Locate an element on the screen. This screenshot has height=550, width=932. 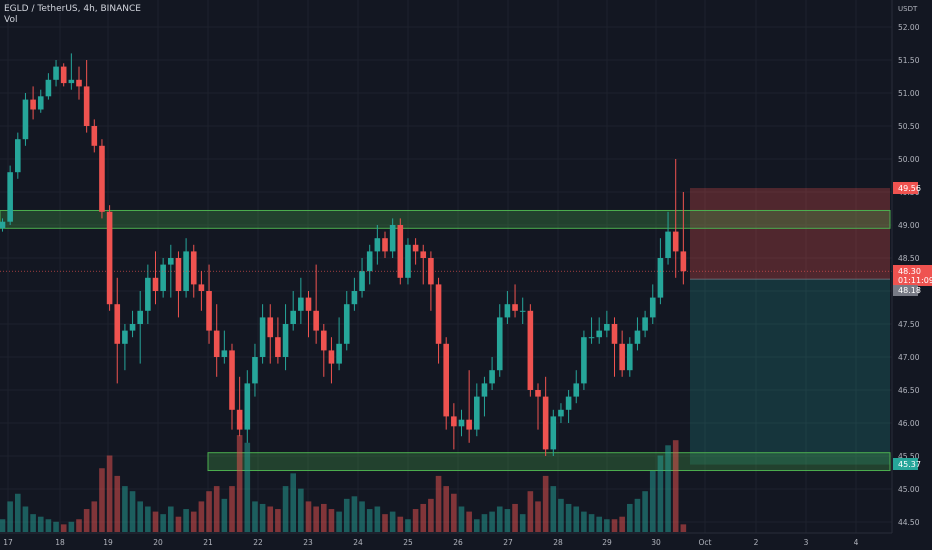
symbol-title: EGLD / TetherUS, 4h, BINANCE is located at coordinates (72, 9).